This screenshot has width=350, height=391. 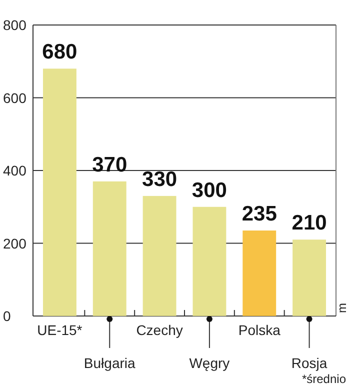 I want to click on data-label: 210, so click(x=309, y=223).